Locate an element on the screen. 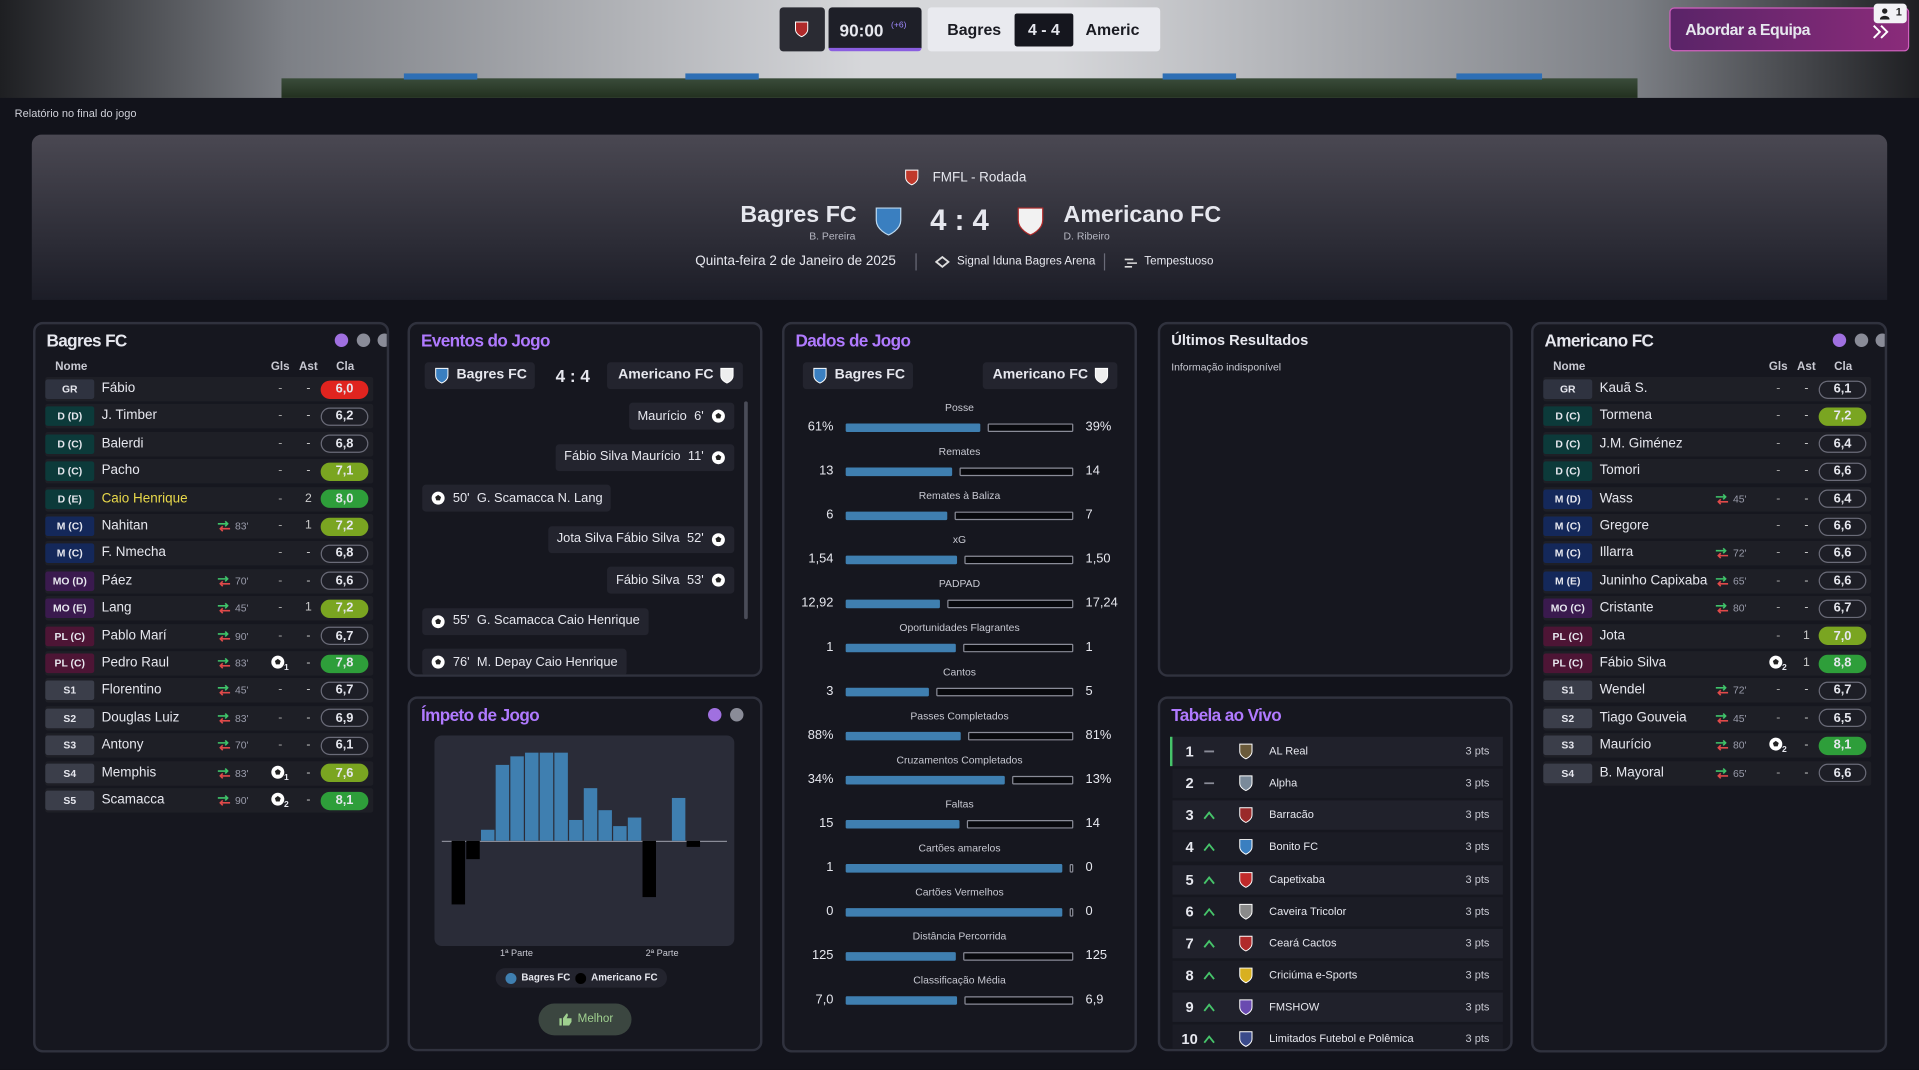 The image size is (1919, 1070). rating: 7,2 is located at coordinates (344, 608).